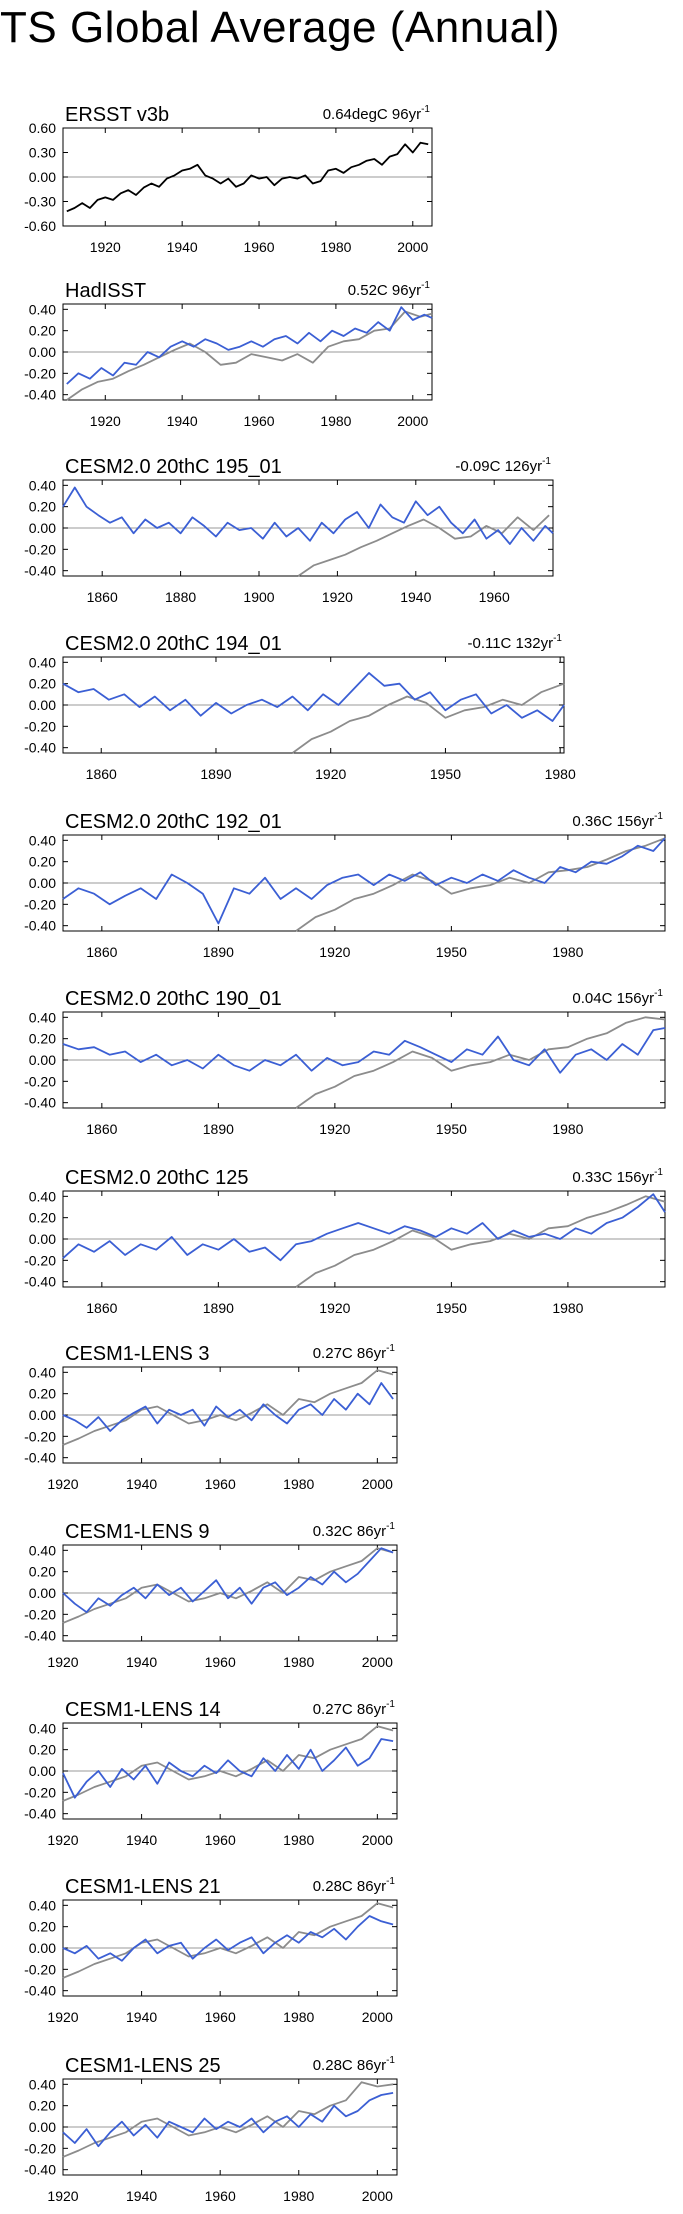  Describe the element at coordinates (349, 2065) in the screenshot. I see `trend-value: 0.28C 86yr` at that location.